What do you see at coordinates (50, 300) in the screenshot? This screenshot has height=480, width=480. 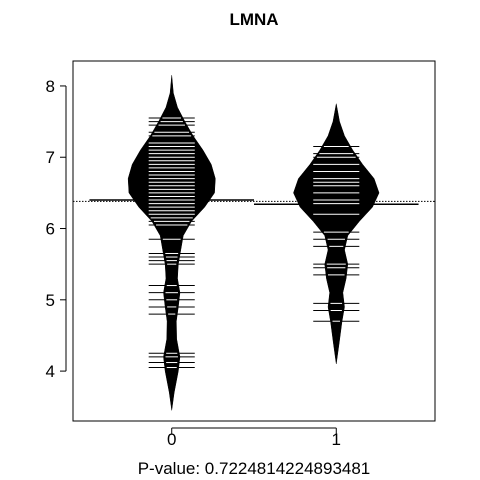 I see `y-tick-label: 5` at bounding box center [50, 300].